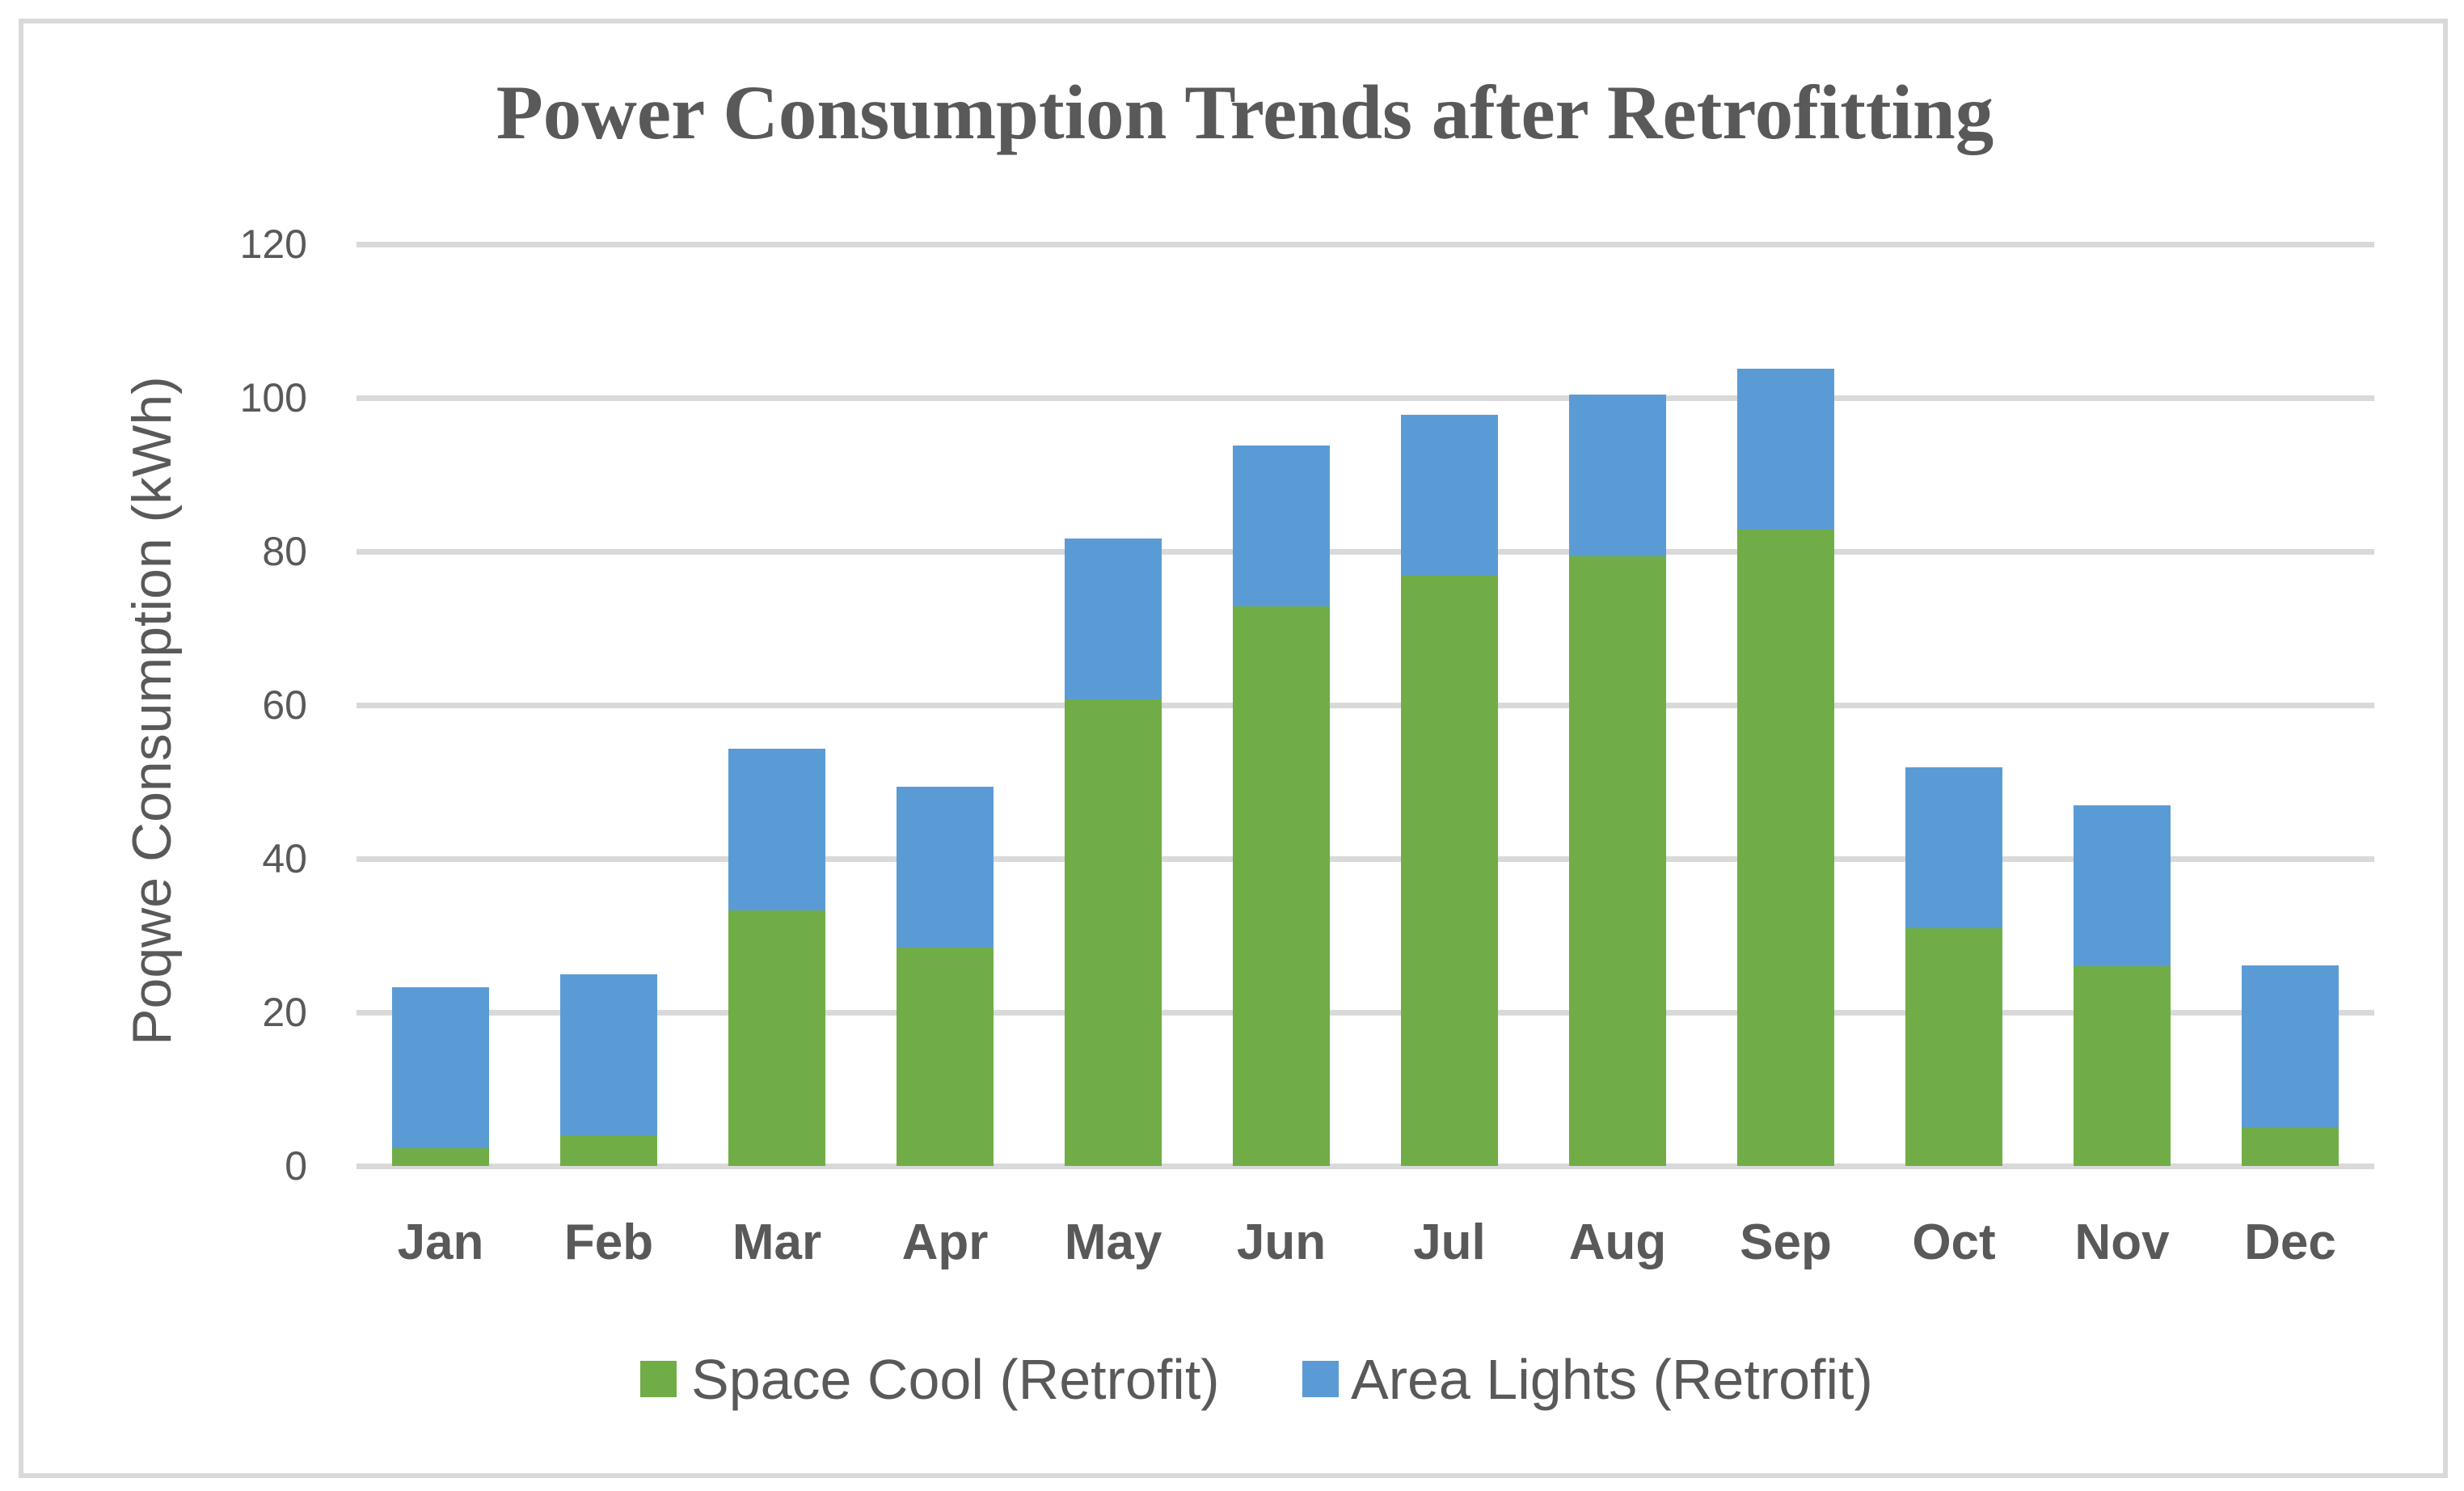 Image resolution: width=2464 pixels, height=1491 pixels. What do you see at coordinates (1281, 886) in the screenshot?
I see `bar-jun-space-cool-retrofit-` at bounding box center [1281, 886].